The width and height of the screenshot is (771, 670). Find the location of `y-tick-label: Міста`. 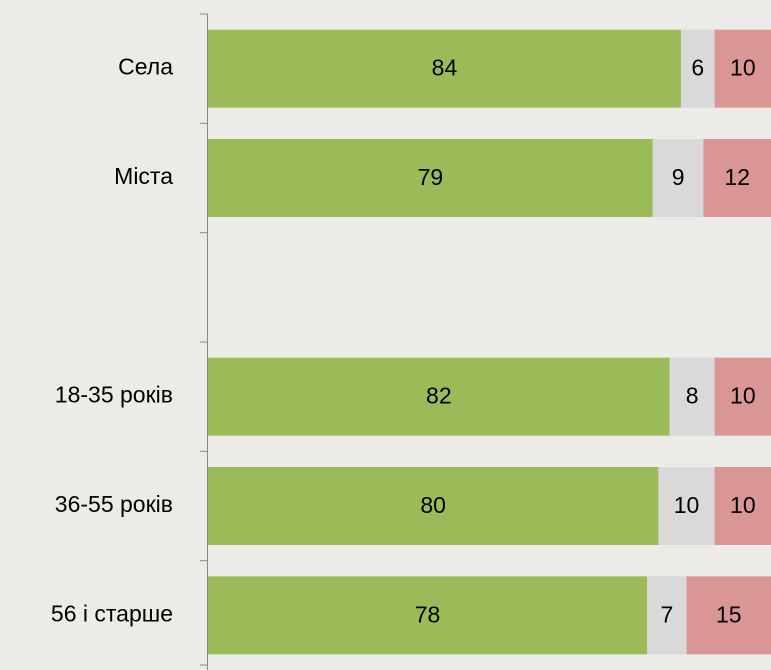

y-tick-label: Міста is located at coordinates (143, 176).